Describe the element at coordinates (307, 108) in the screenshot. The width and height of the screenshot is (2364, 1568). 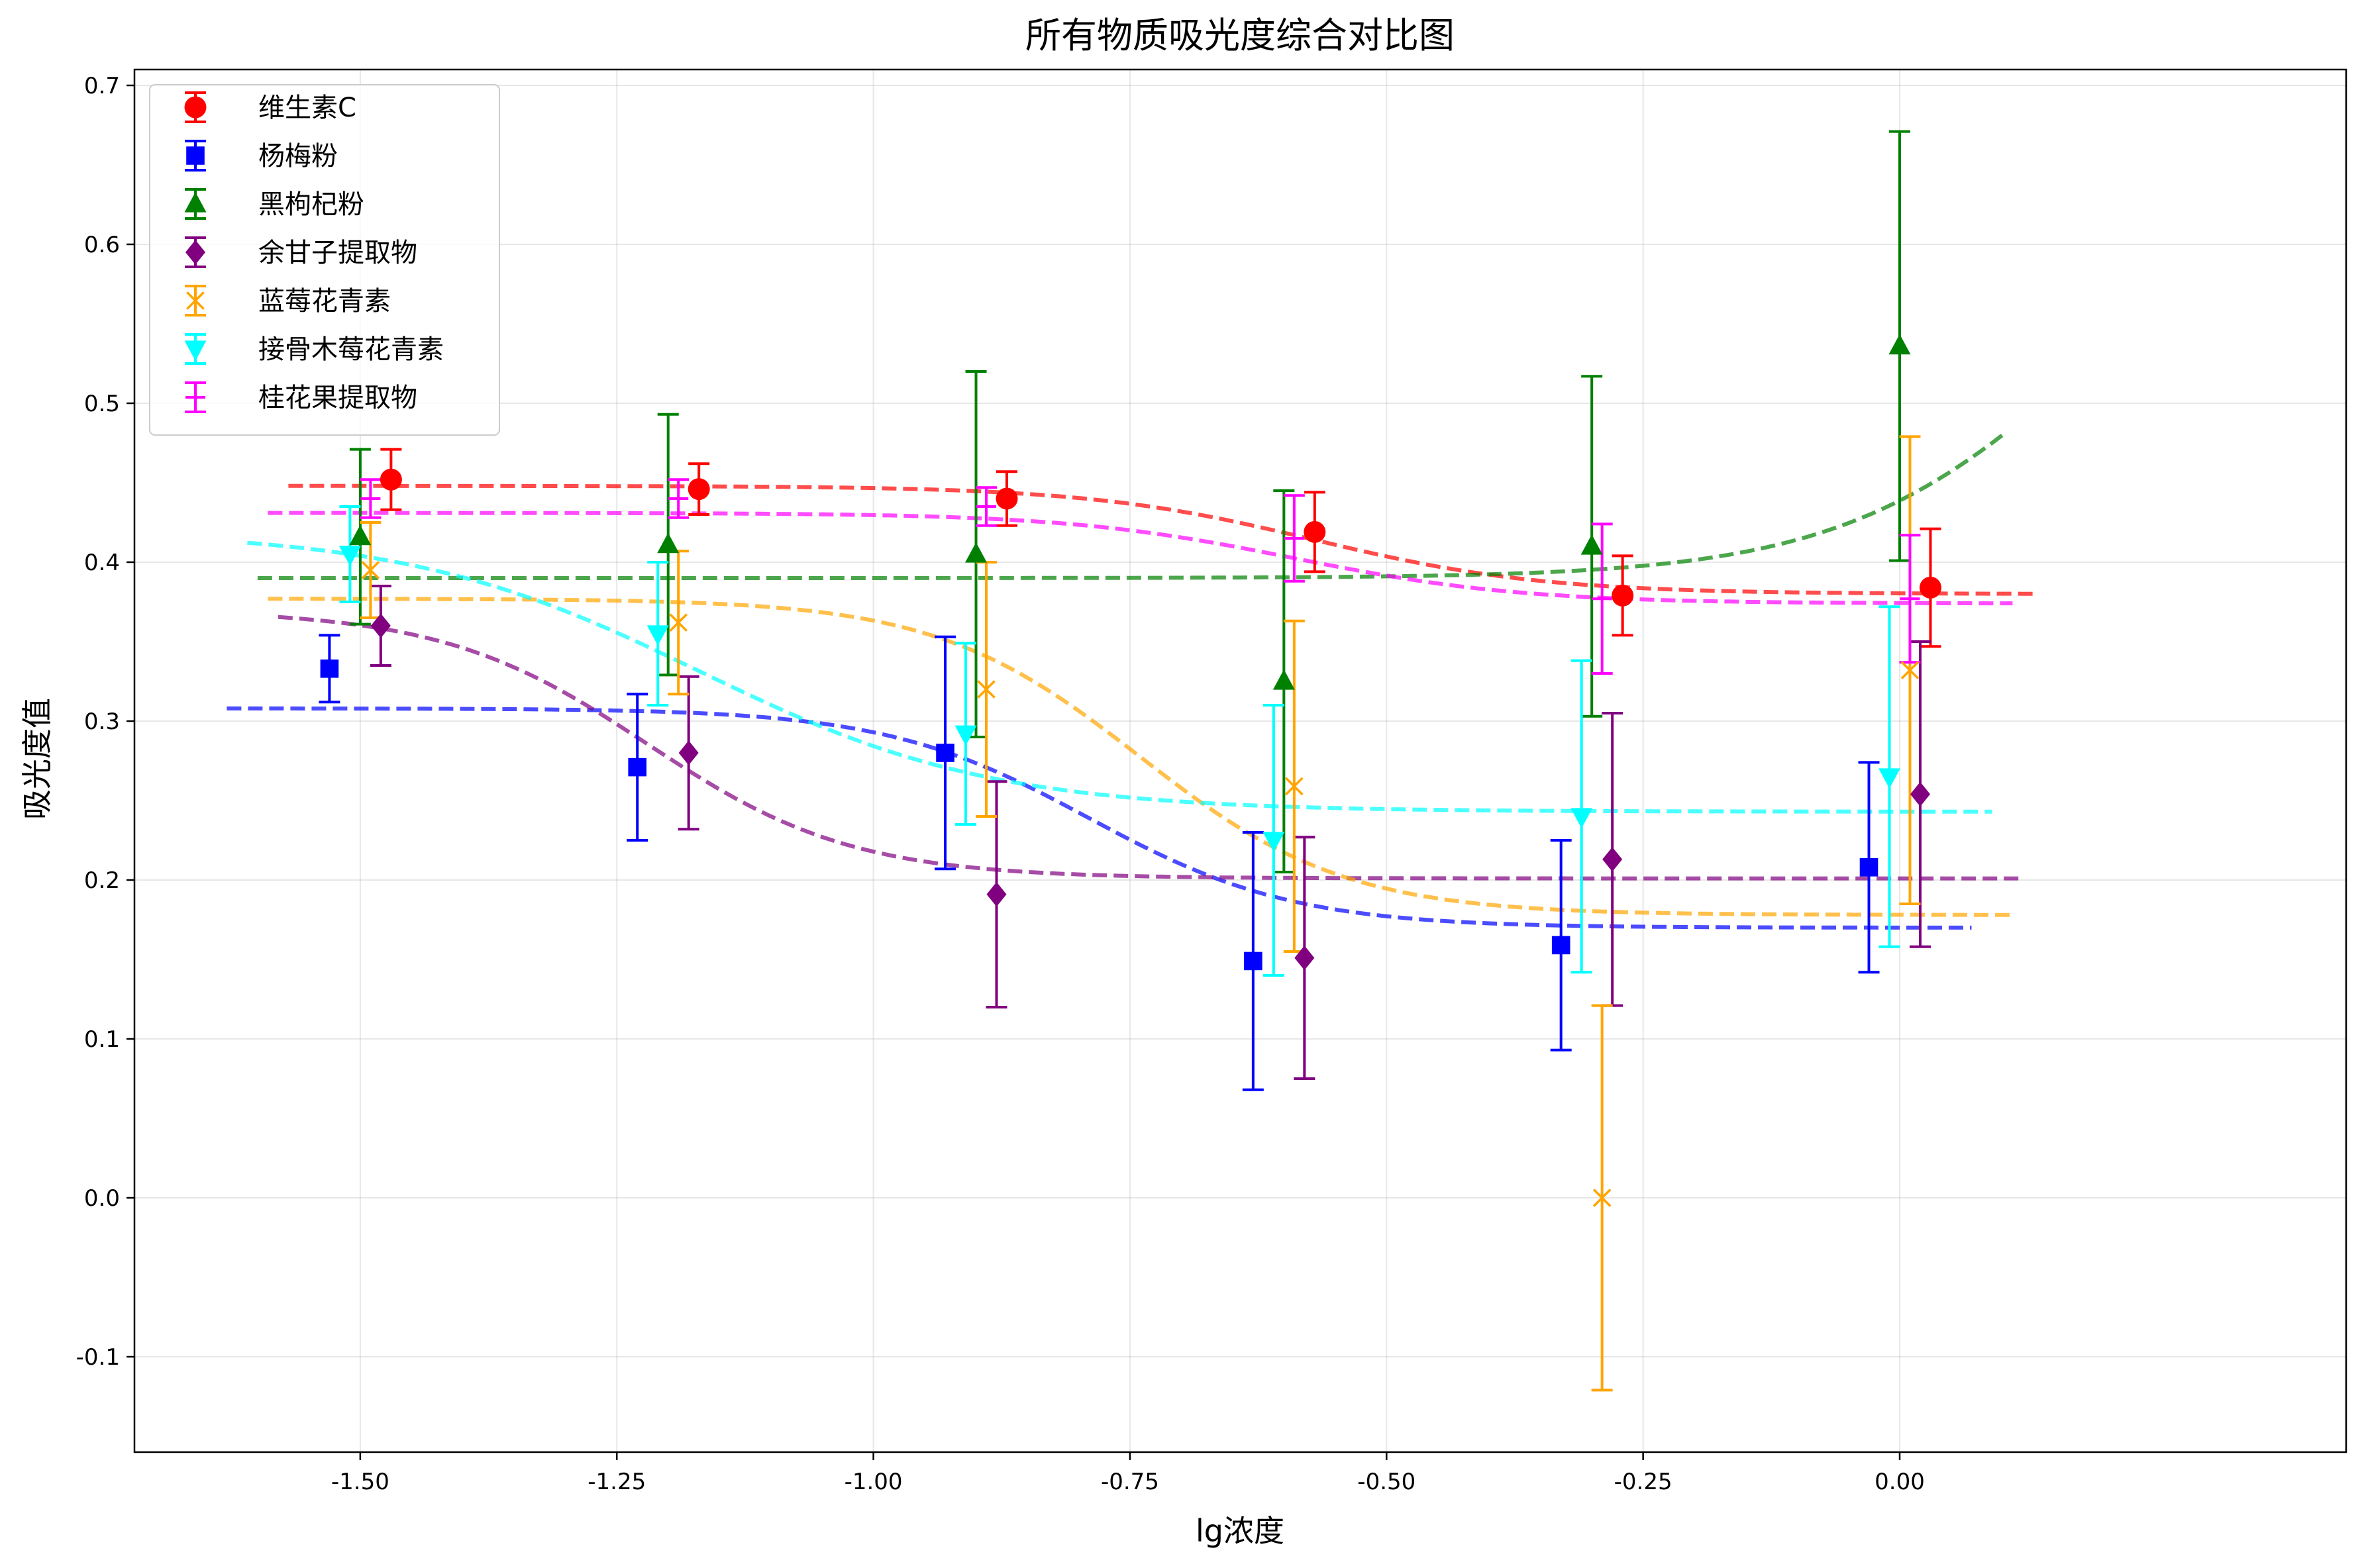
I see `legend-label: 维生素C` at that location.